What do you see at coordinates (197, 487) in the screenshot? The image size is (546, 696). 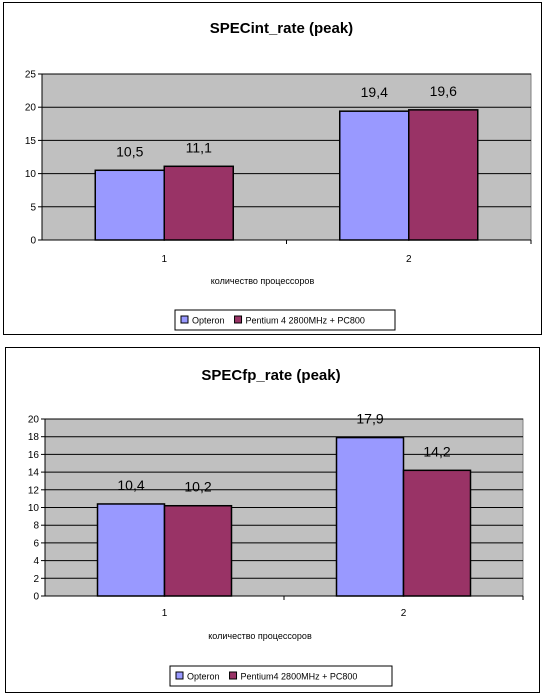 I see `data-label: 10,2` at bounding box center [197, 487].